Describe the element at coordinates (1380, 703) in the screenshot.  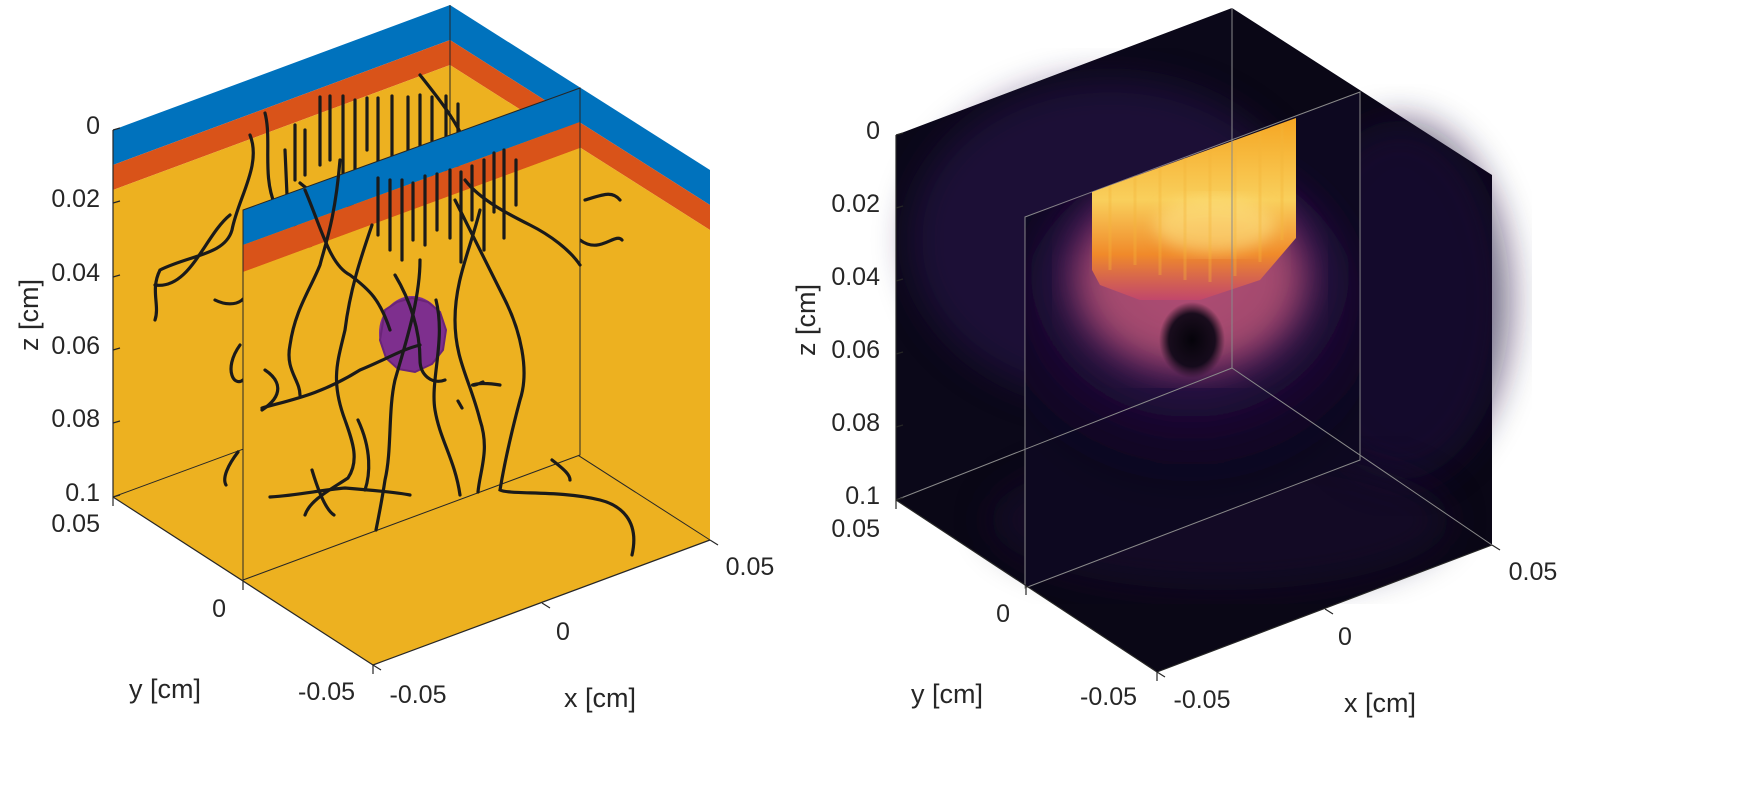
I see `x-axis-label-right: x [cm]` at that location.